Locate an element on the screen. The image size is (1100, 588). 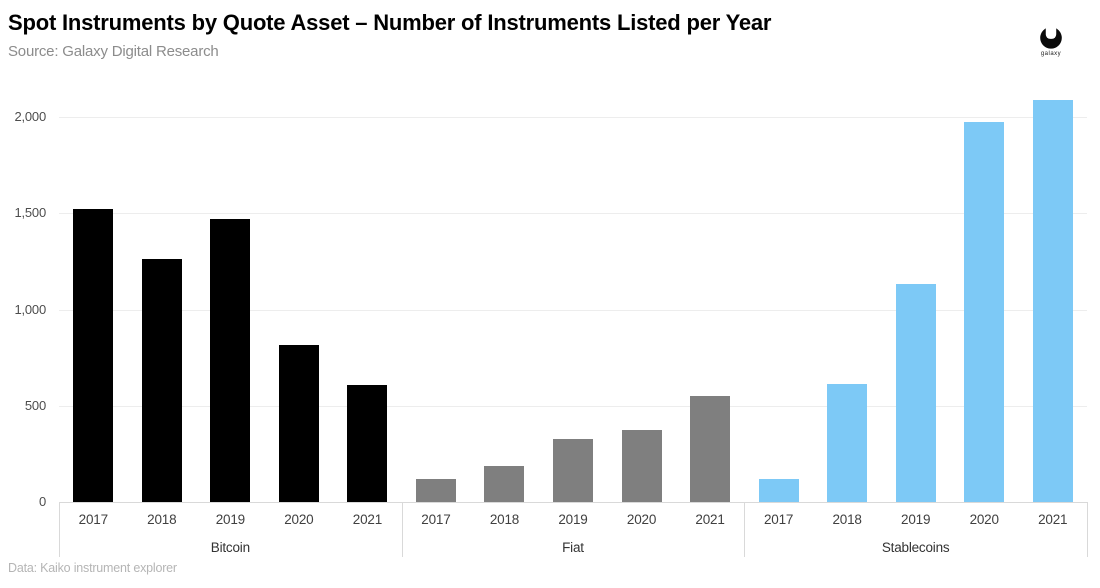
x-tick-row-stablecoins: 2017 2018 2019 2020 2021 is located at coordinates (915, 519).